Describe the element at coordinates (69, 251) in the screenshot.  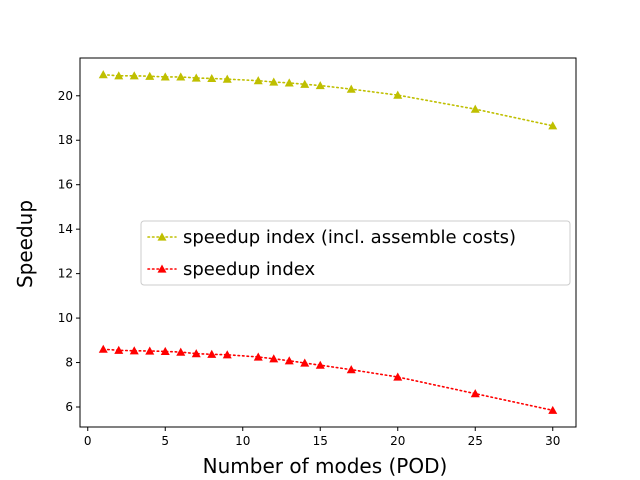
I see `y-axis-ticks: 6 8 10 12 14 16 18 20` at that location.